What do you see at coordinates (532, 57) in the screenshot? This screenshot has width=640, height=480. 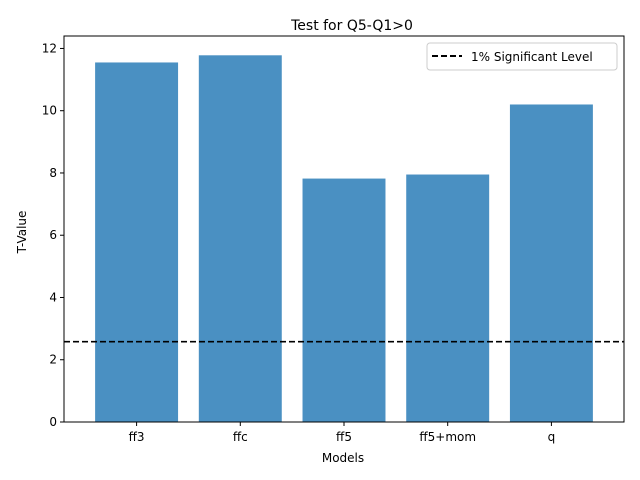 I see `legend-label: 1% Significant Level` at bounding box center [532, 57].